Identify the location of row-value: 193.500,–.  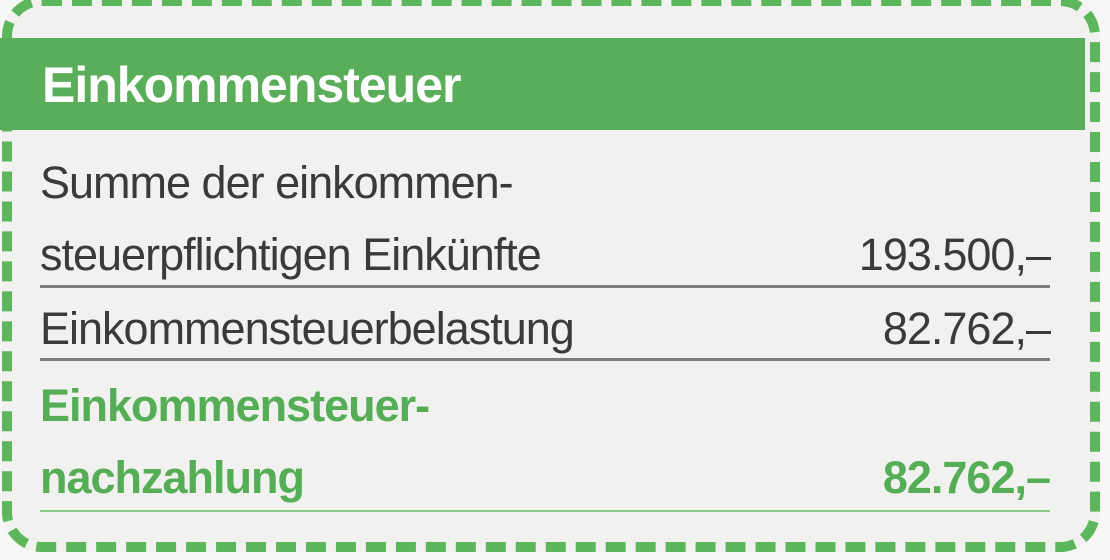
(954, 254).